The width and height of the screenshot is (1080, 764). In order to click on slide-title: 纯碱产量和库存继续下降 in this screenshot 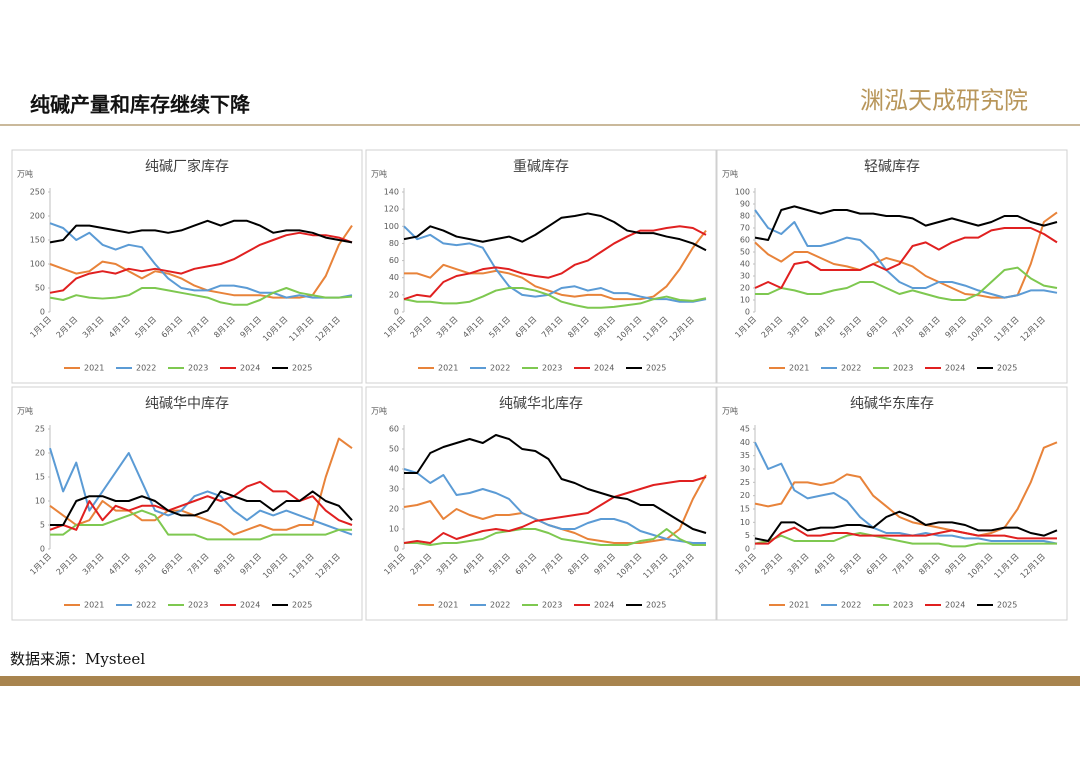, I will do `click(140, 105)`.